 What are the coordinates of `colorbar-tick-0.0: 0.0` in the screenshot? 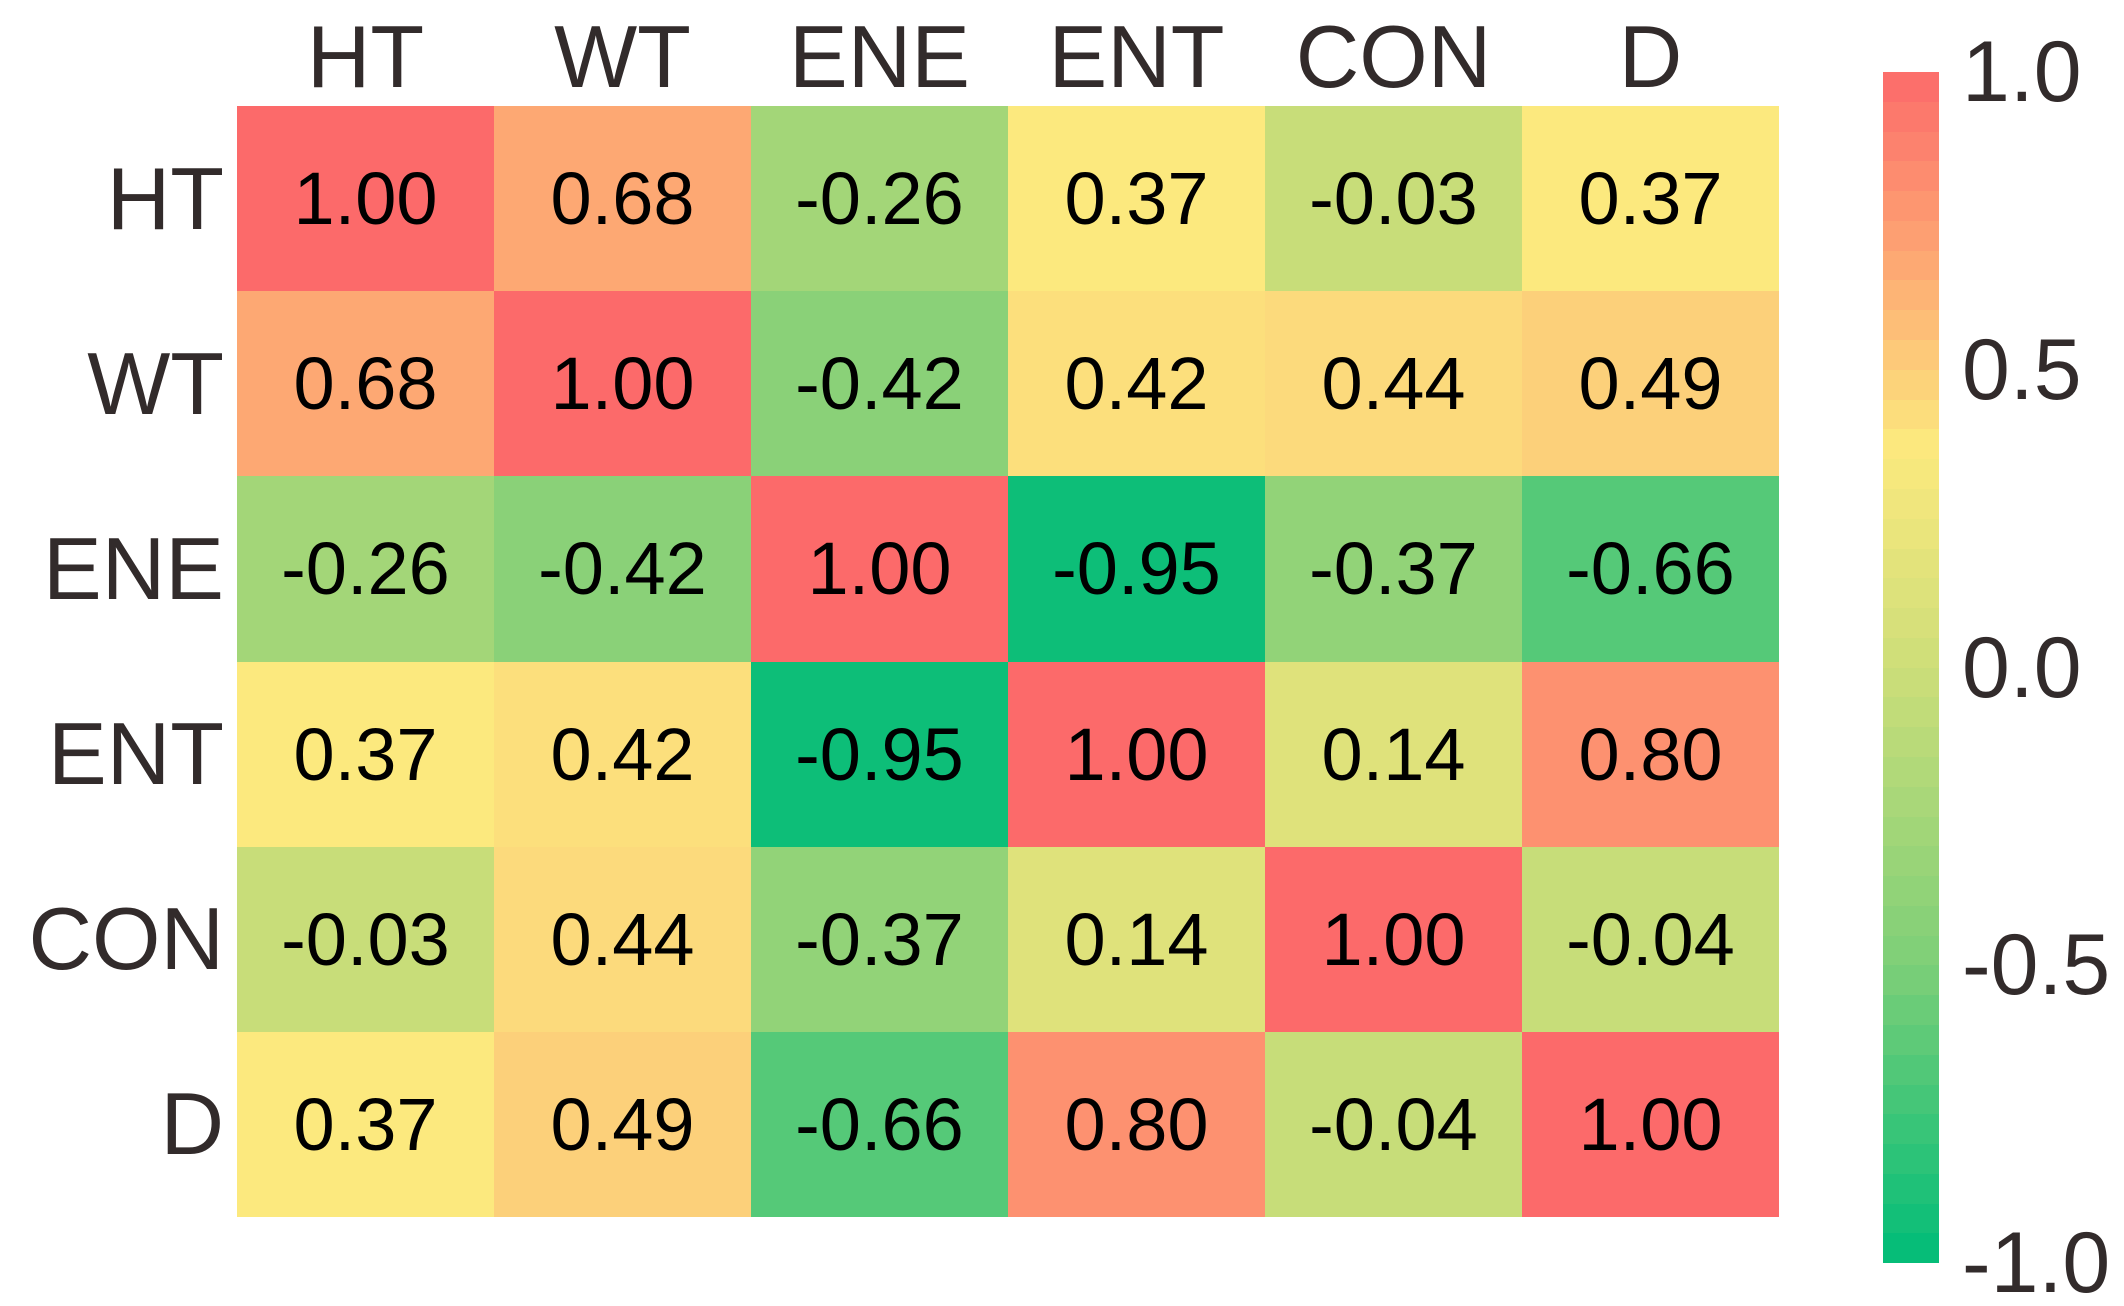 It's located at (2022, 667).